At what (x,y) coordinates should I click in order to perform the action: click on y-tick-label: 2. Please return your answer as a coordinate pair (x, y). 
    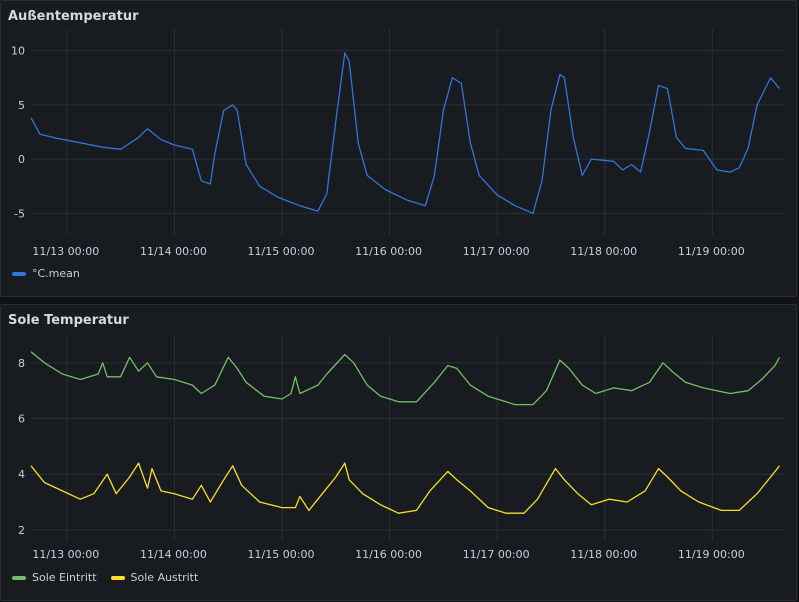
    Looking at the image, I should click on (21, 530).